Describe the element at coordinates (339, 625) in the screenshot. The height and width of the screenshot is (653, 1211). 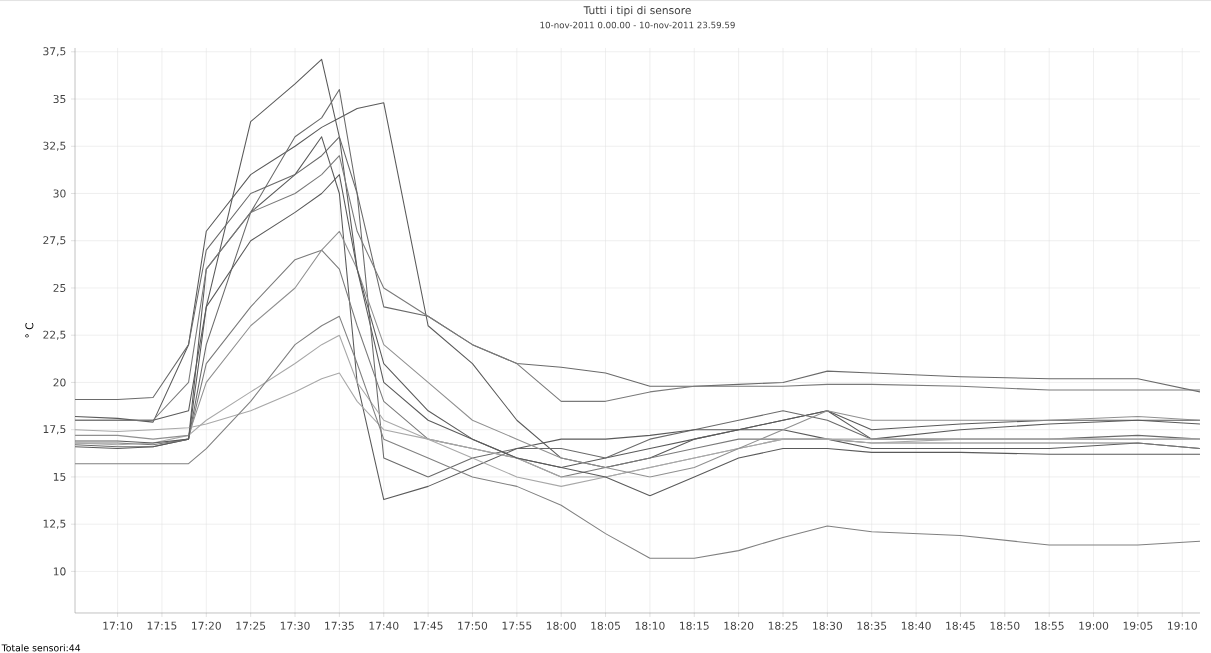
I see `x-tick-label: 17:35` at that location.